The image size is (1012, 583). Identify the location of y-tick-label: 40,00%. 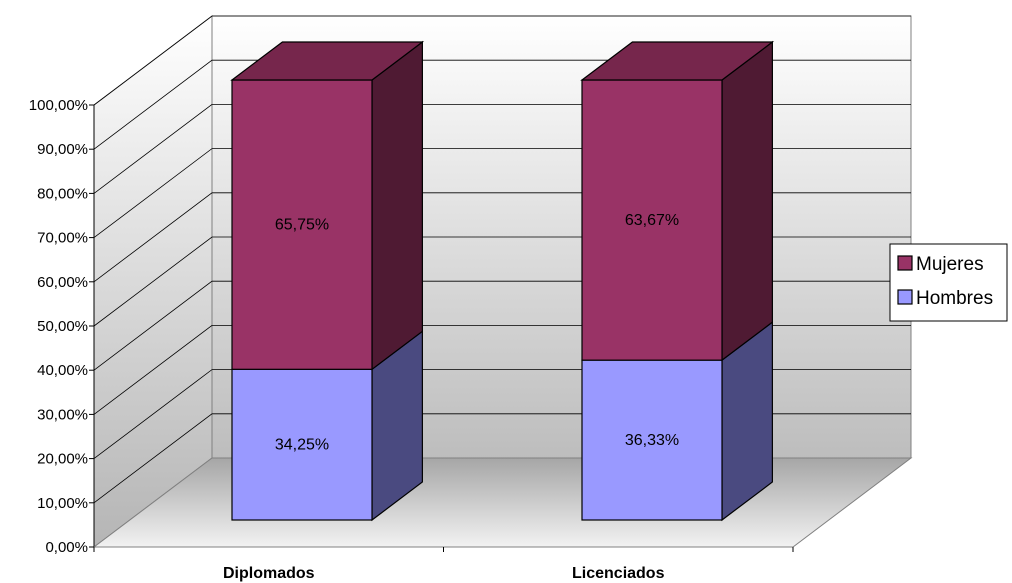
(62, 370).